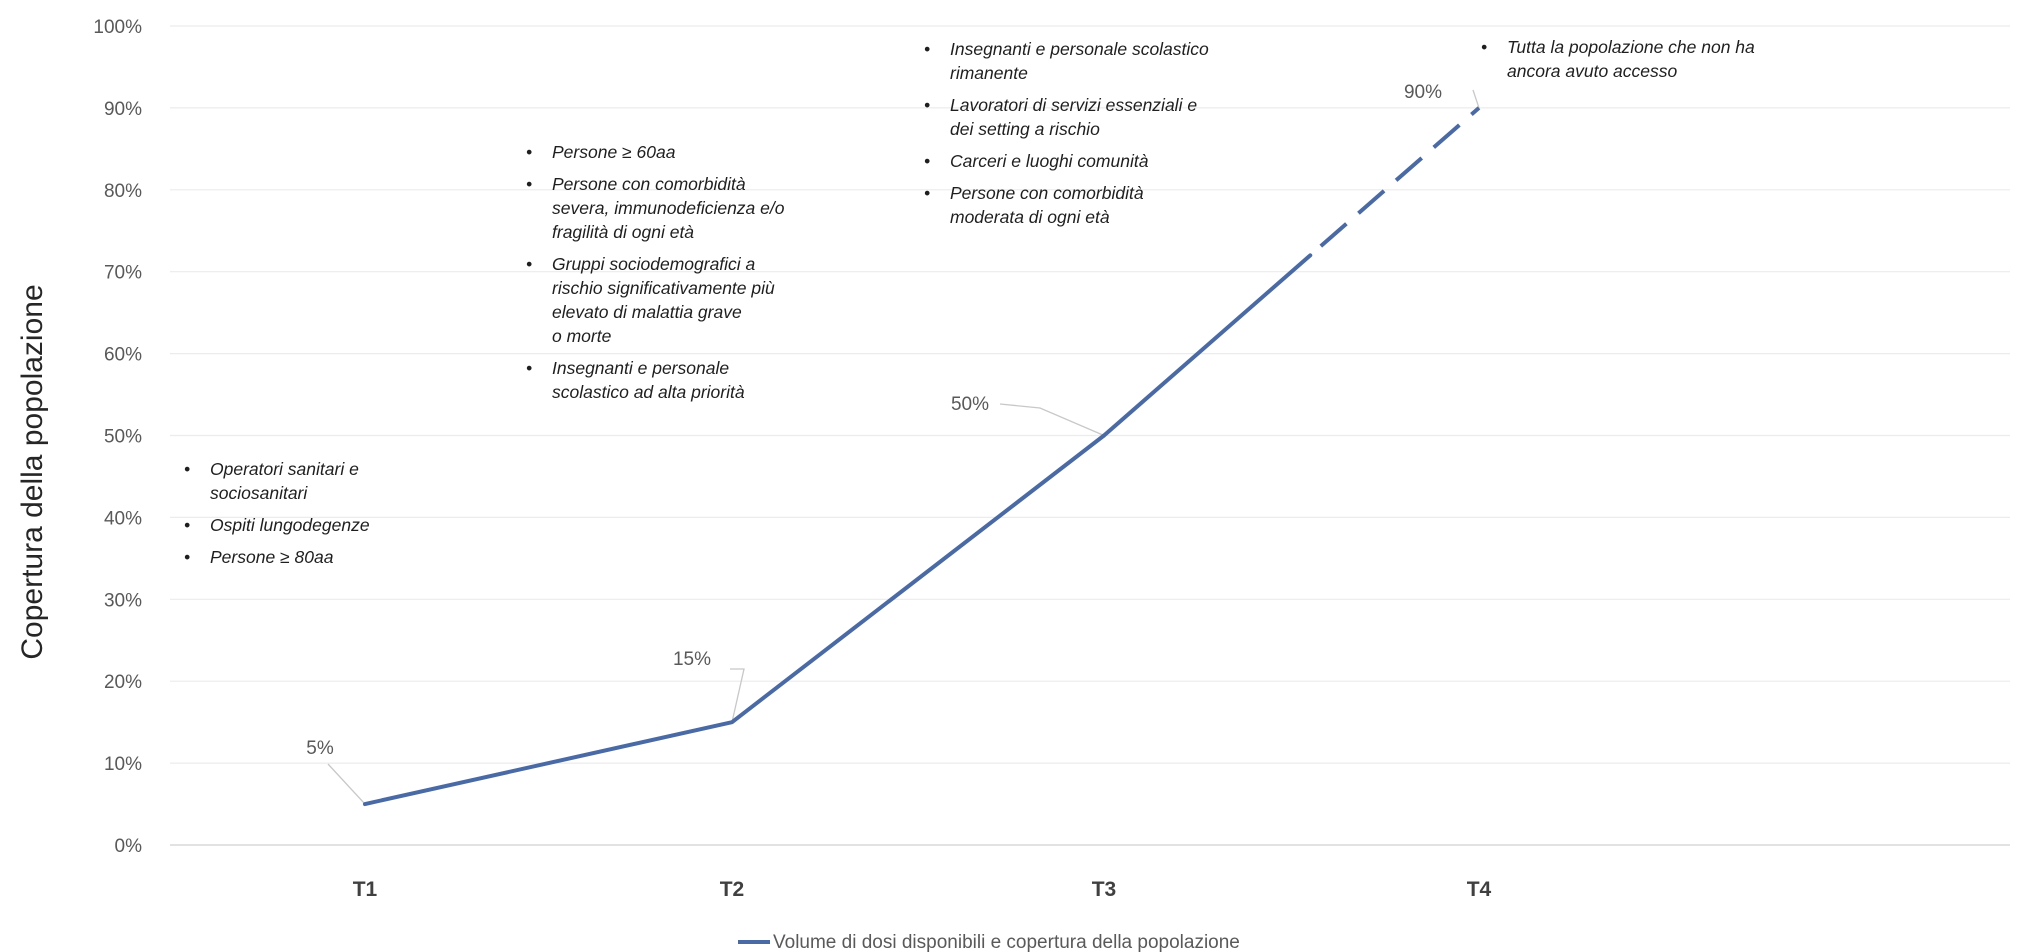 The width and height of the screenshot is (2022, 952). What do you see at coordinates (123, 764) in the screenshot?
I see `y-tick-label: 10%` at bounding box center [123, 764].